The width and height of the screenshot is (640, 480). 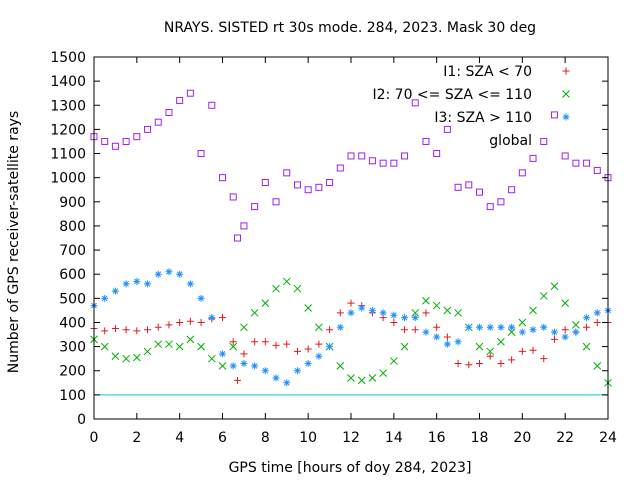 I want to click on x-tick-label: 14, so click(x=394, y=438).